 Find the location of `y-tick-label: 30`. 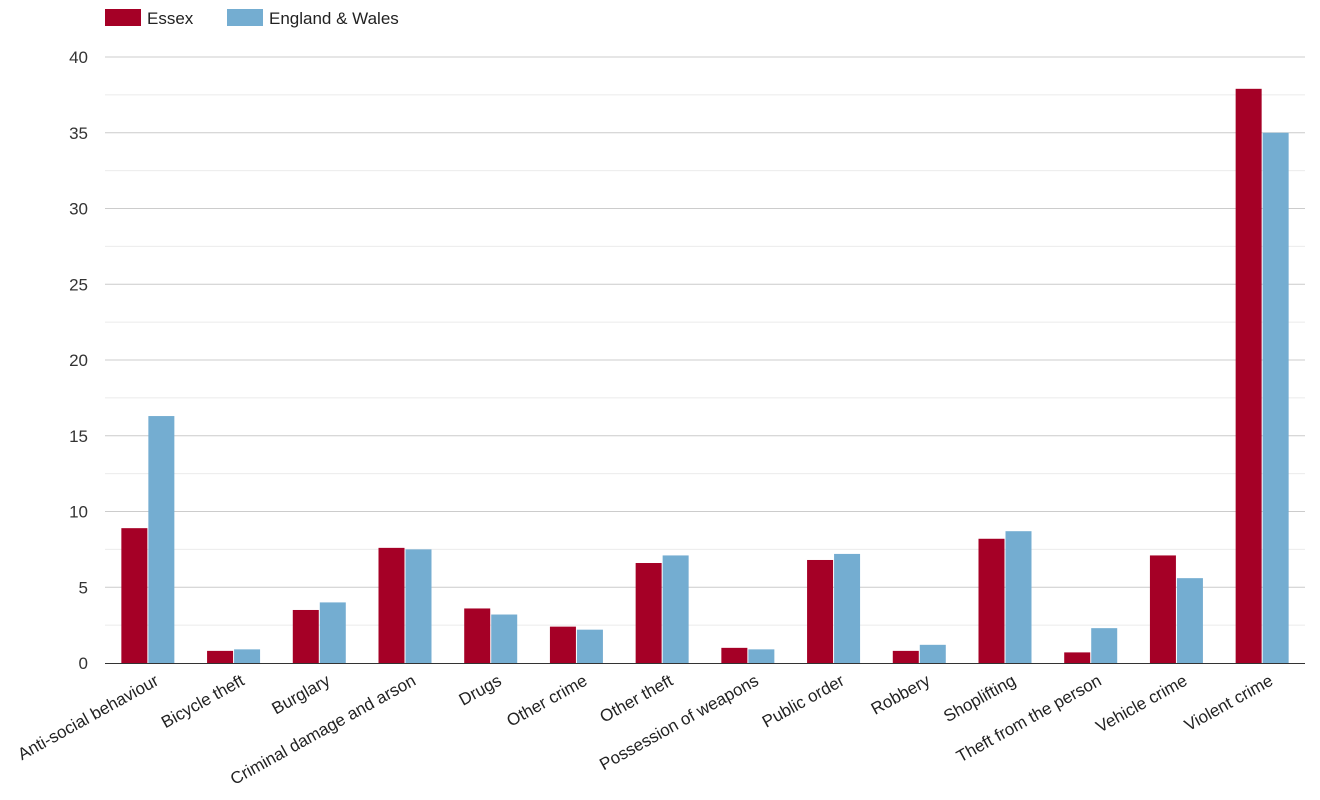

y-tick-label: 30 is located at coordinates (78, 209).